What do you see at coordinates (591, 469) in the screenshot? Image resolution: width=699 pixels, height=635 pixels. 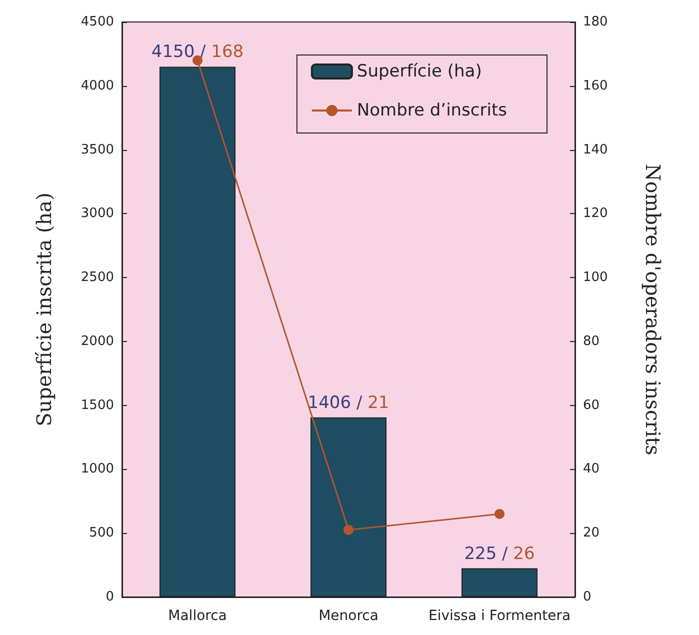 I see `y2-tick-label: 40` at bounding box center [591, 469].